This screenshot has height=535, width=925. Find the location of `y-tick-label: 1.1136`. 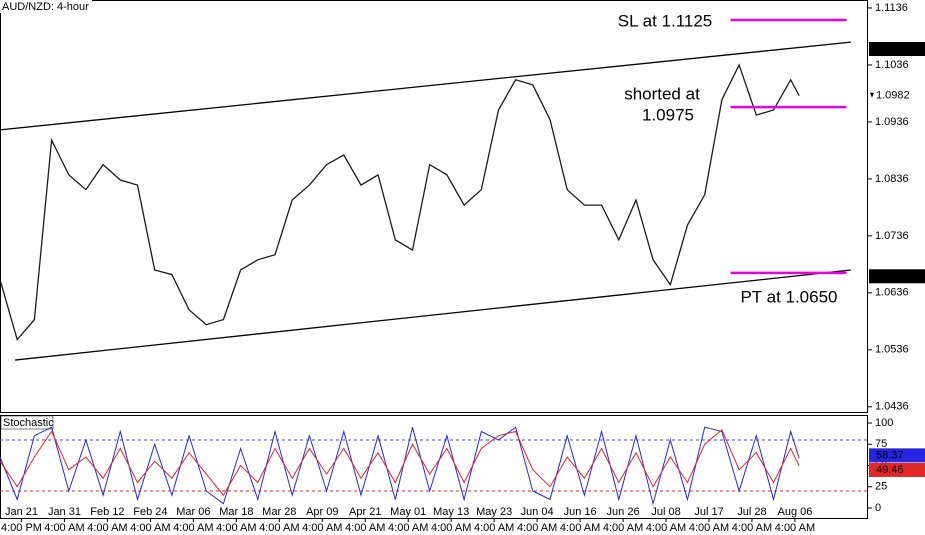

y-tick-label: 1.1136 is located at coordinates (891, 8).